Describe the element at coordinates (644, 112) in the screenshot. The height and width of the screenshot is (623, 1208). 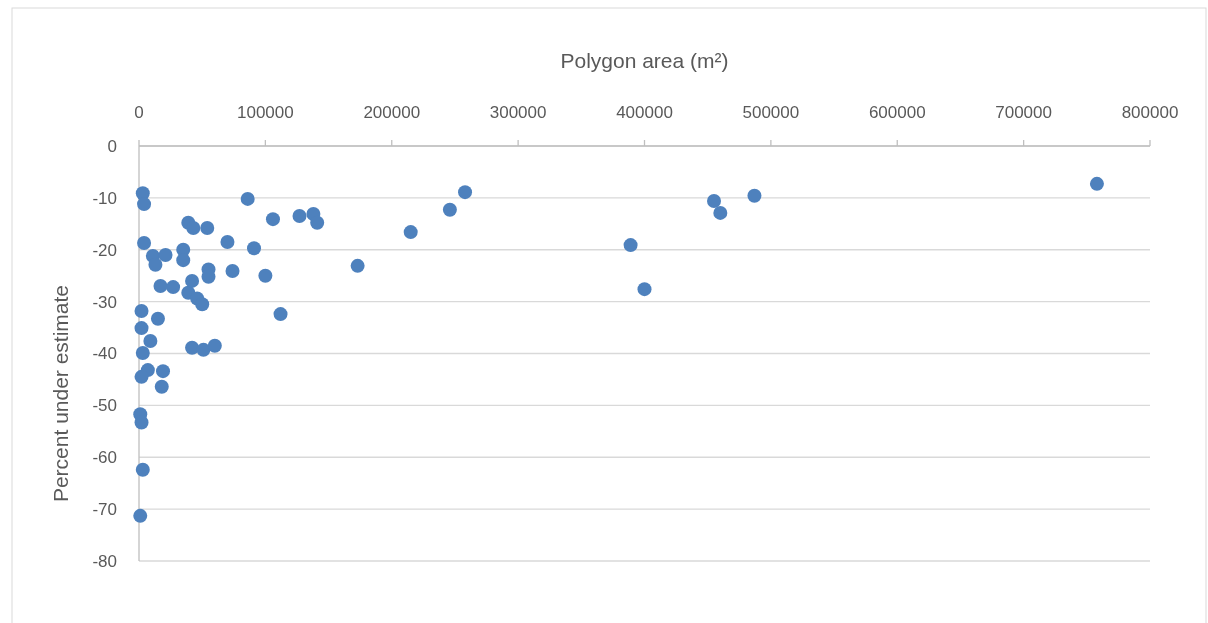
I see `x-tick-label: 400000` at that location.